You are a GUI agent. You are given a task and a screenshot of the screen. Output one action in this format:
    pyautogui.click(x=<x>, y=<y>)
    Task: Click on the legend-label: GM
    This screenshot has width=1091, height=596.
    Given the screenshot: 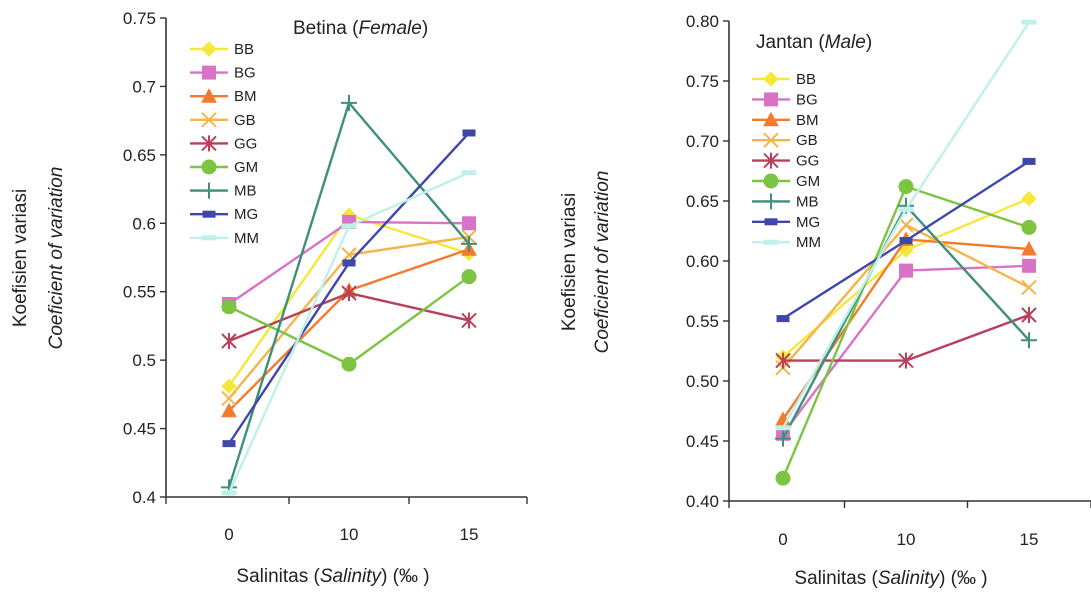 What is the action you would take?
    pyautogui.click(x=808, y=181)
    